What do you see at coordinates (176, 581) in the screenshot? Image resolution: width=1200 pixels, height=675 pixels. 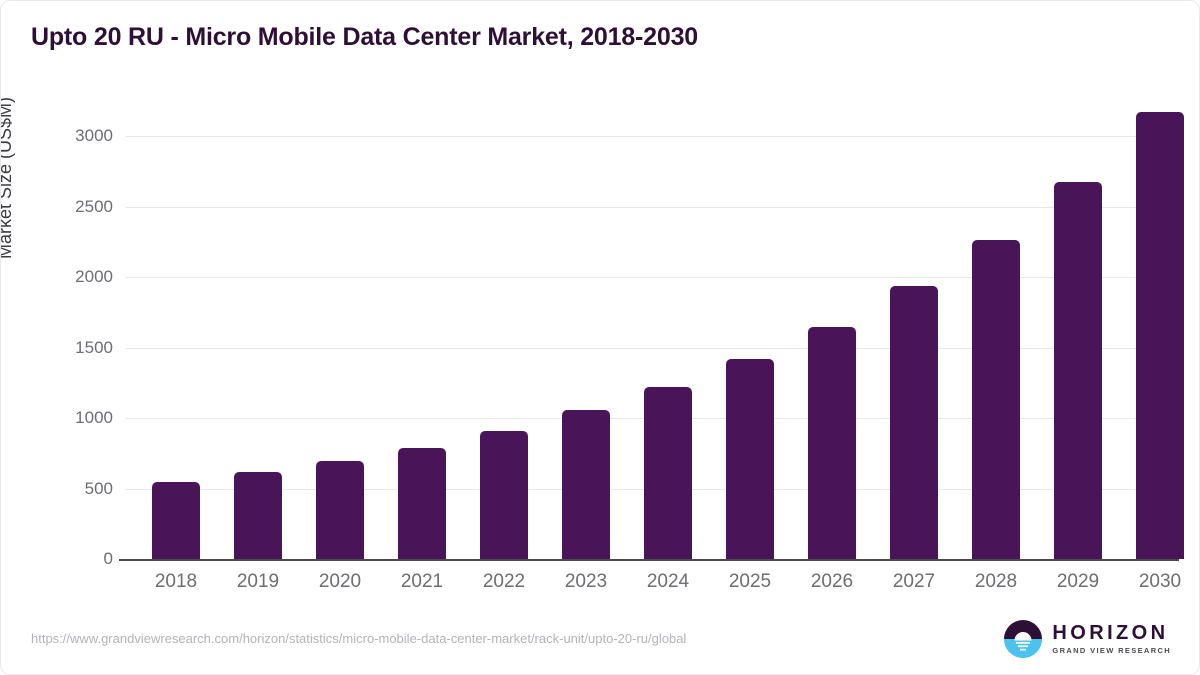 I see `x-axis-tick-label: 2018` at bounding box center [176, 581].